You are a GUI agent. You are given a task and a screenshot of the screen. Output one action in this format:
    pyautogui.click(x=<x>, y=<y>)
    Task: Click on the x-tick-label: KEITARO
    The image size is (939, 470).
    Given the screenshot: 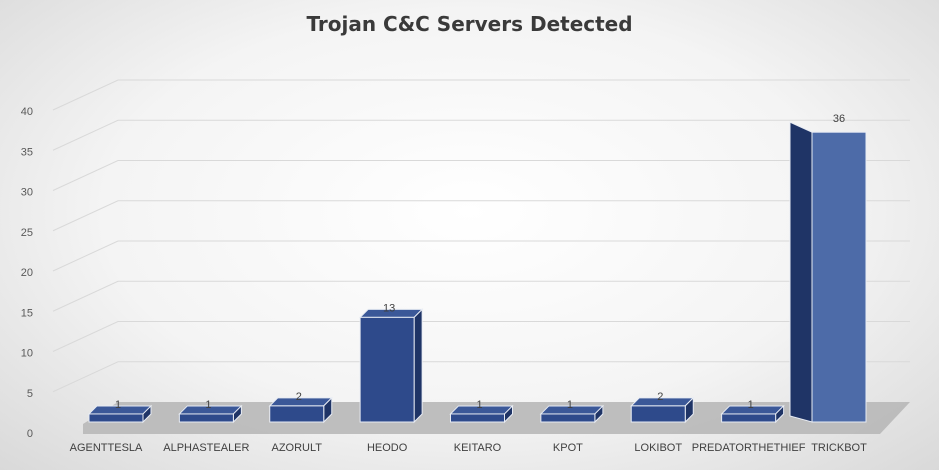 What is the action you would take?
    pyautogui.click(x=478, y=448)
    